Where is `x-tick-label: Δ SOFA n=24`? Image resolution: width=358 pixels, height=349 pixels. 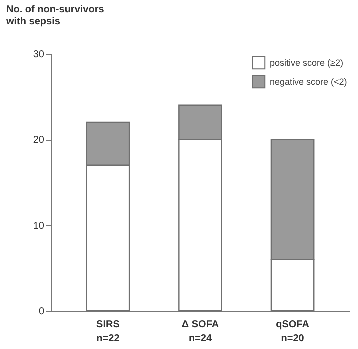 x-tick-label: Δ SOFA n=24 is located at coordinates (201, 332).